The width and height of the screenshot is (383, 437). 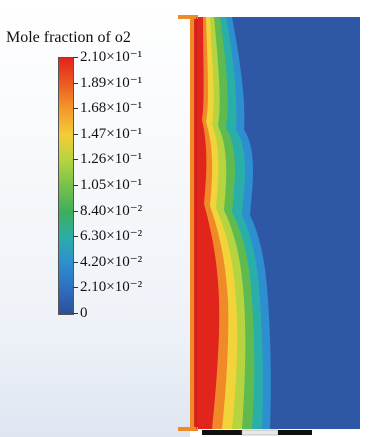 What do you see at coordinates (206, 223) in the screenshot?
I see `band-red` at bounding box center [206, 223].